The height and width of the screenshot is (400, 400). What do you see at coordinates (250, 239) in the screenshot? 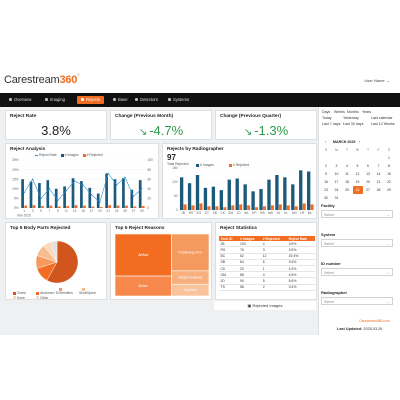
I see `column-header: # Images` at bounding box center [250, 239].